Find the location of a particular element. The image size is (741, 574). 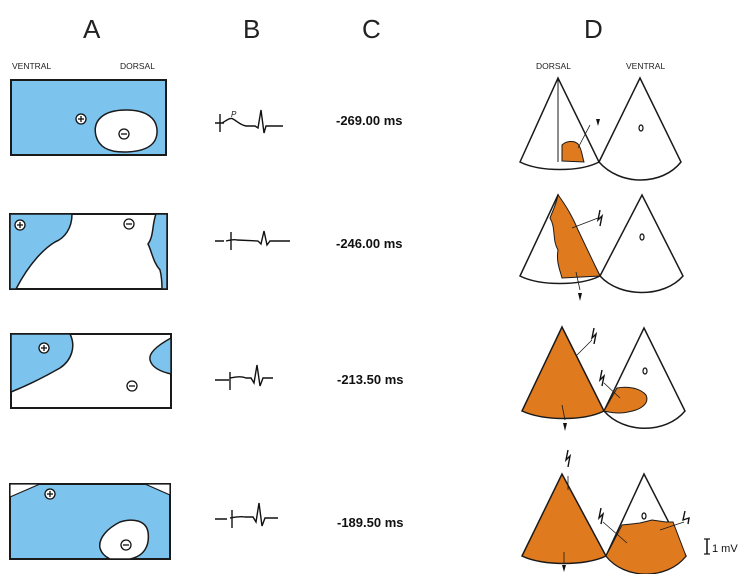

panel-label-d: D is located at coordinates (593, 29).